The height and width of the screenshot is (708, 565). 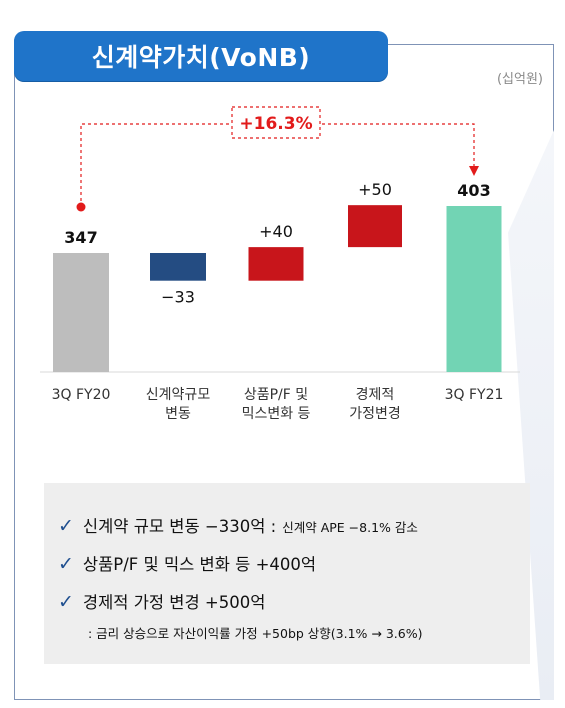 I want to click on summary-item-3-main: 경제적 가정 변경 +500억, so click(x=174, y=602).